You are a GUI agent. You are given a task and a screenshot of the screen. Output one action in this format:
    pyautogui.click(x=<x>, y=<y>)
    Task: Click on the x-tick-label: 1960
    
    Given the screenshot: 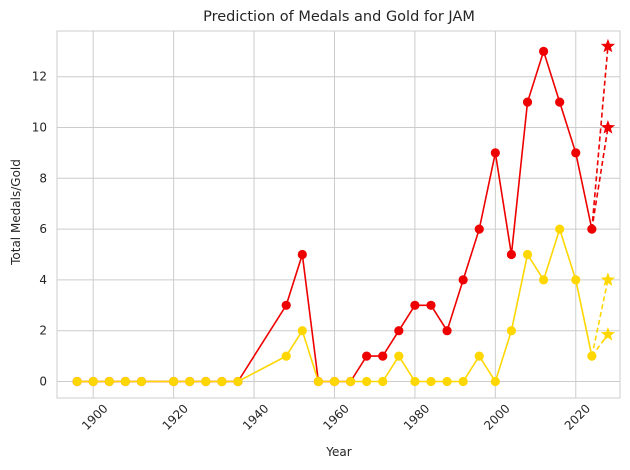 What is the action you would take?
    pyautogui.click(x=335, y=416)
    